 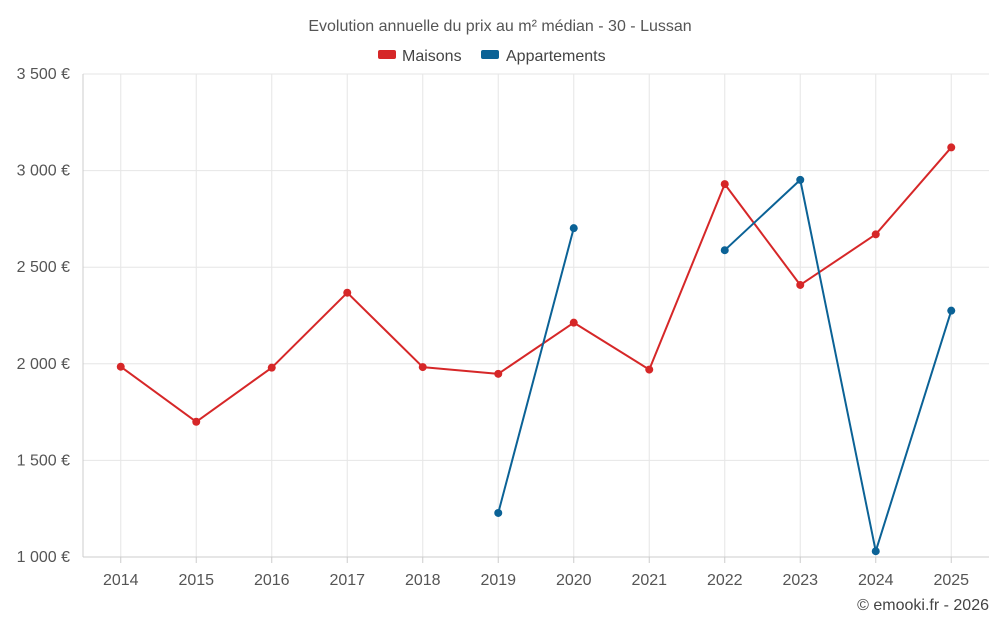 I want to click on x-tick-label: 2017, so click(x=347, y=580).